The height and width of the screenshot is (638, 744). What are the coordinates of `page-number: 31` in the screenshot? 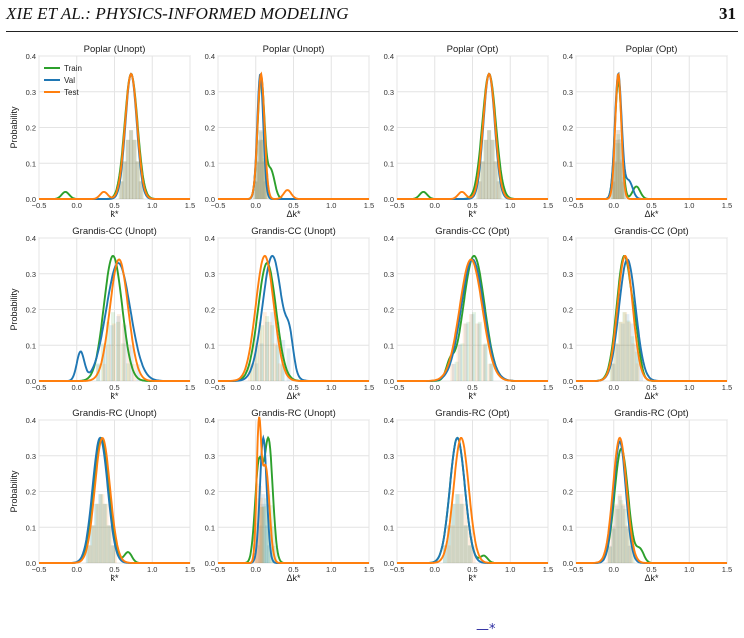 It's located at (727, 13).